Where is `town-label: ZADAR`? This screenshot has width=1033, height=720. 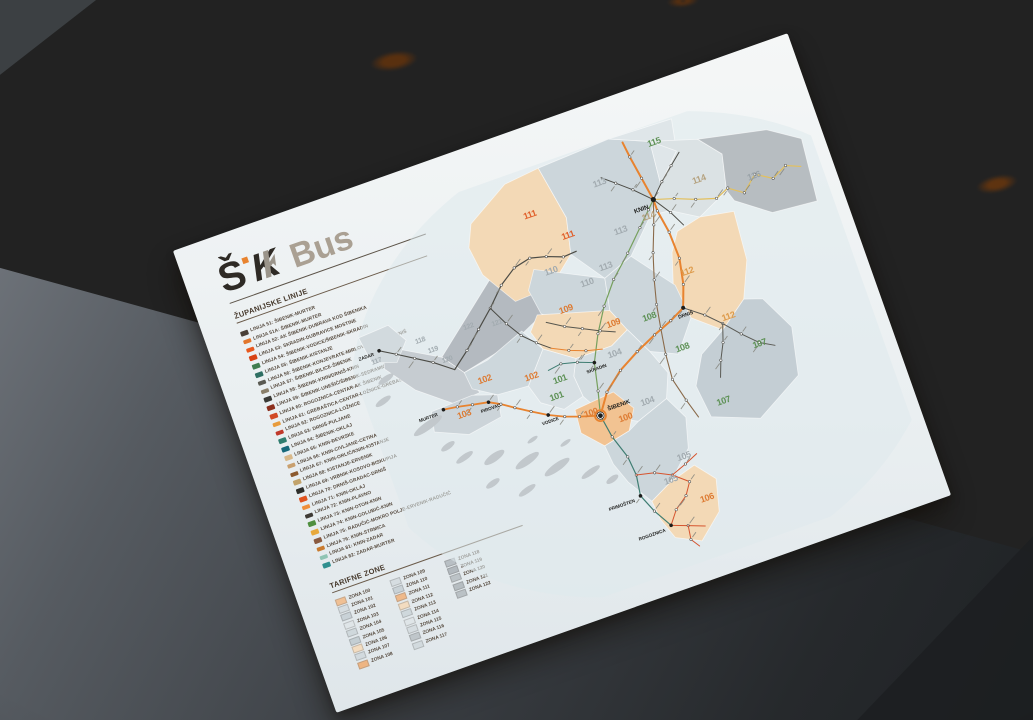 town-label: ZADAR is located at coordinates (366, 357).